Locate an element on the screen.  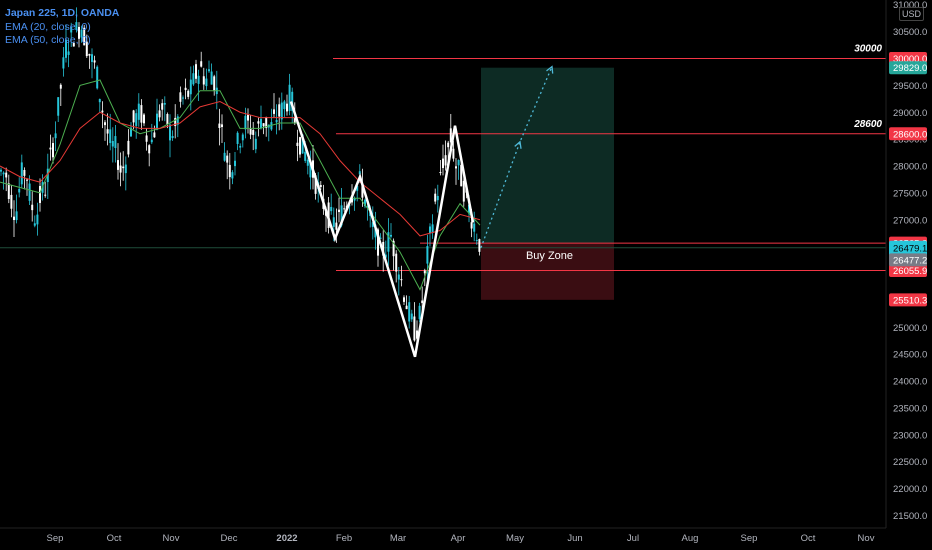
currency-button: USD is located at coordinates (911, 14).